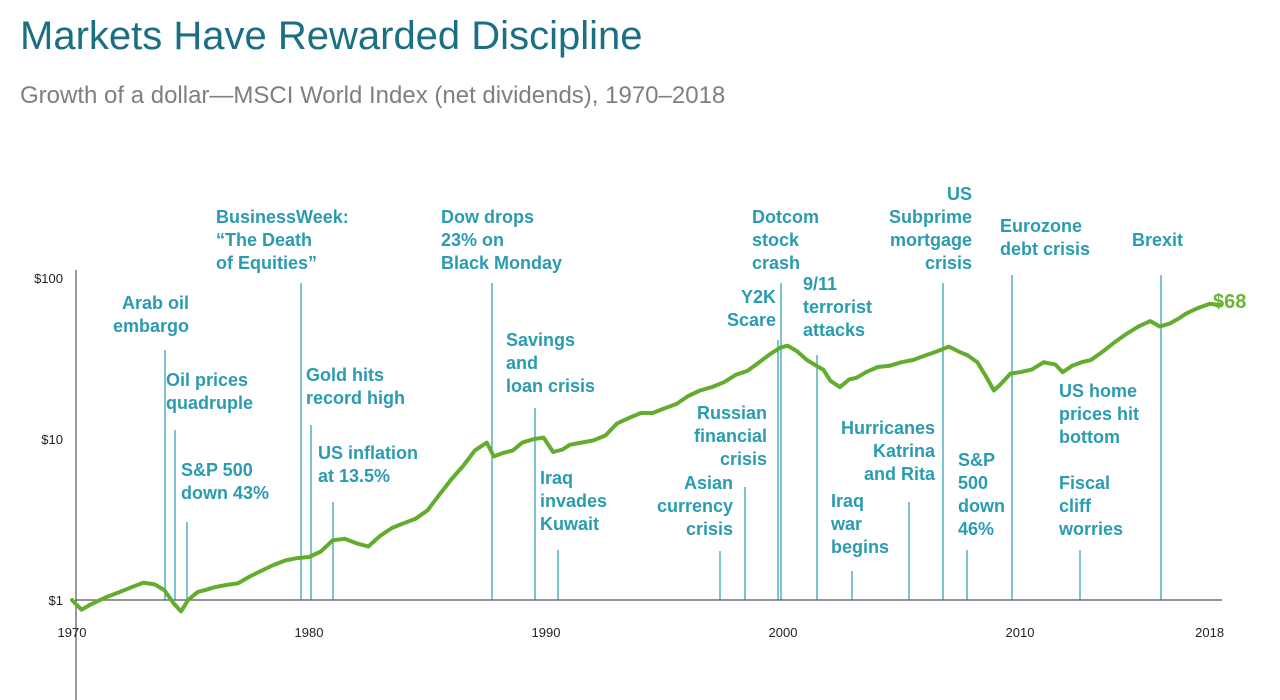  Describe the element at coordinates (860, 547) in the screenshot. I see `event-annotation-line: begins` at that location.